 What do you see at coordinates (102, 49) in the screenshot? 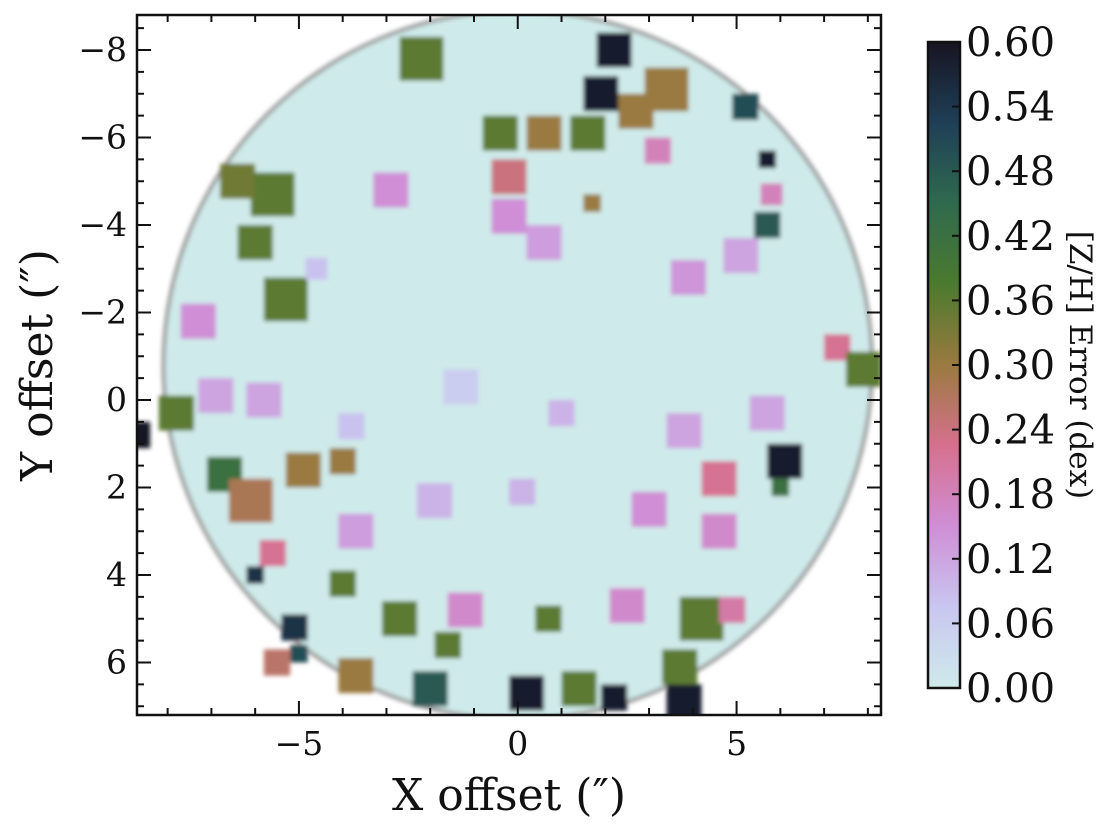
I see `y-tick-label: −8` at bounding box center [102, 49].